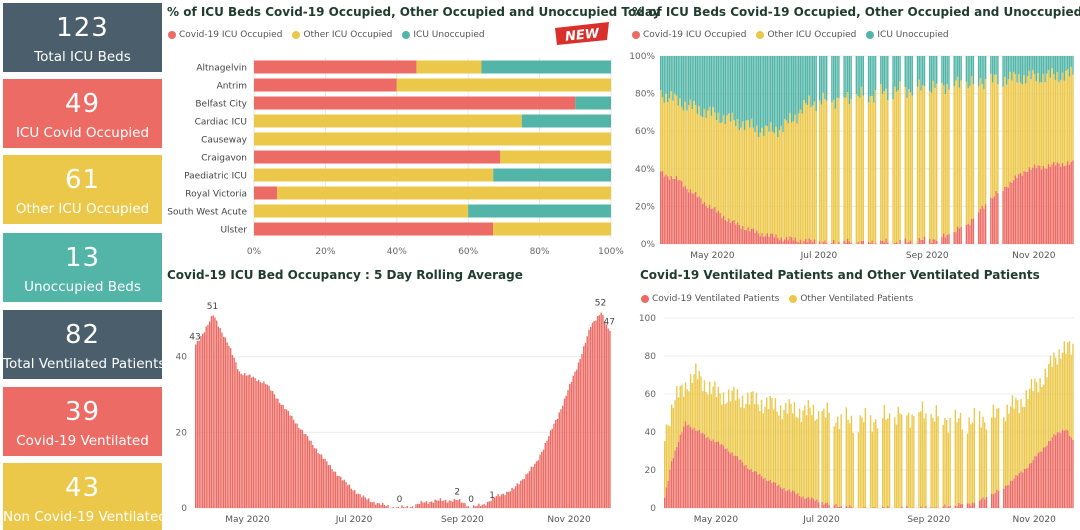 This screenshot has height=530, width=1080. I want to click on legend-item-covid: Covid-19 Ventilated Patients, so click(710, 299).